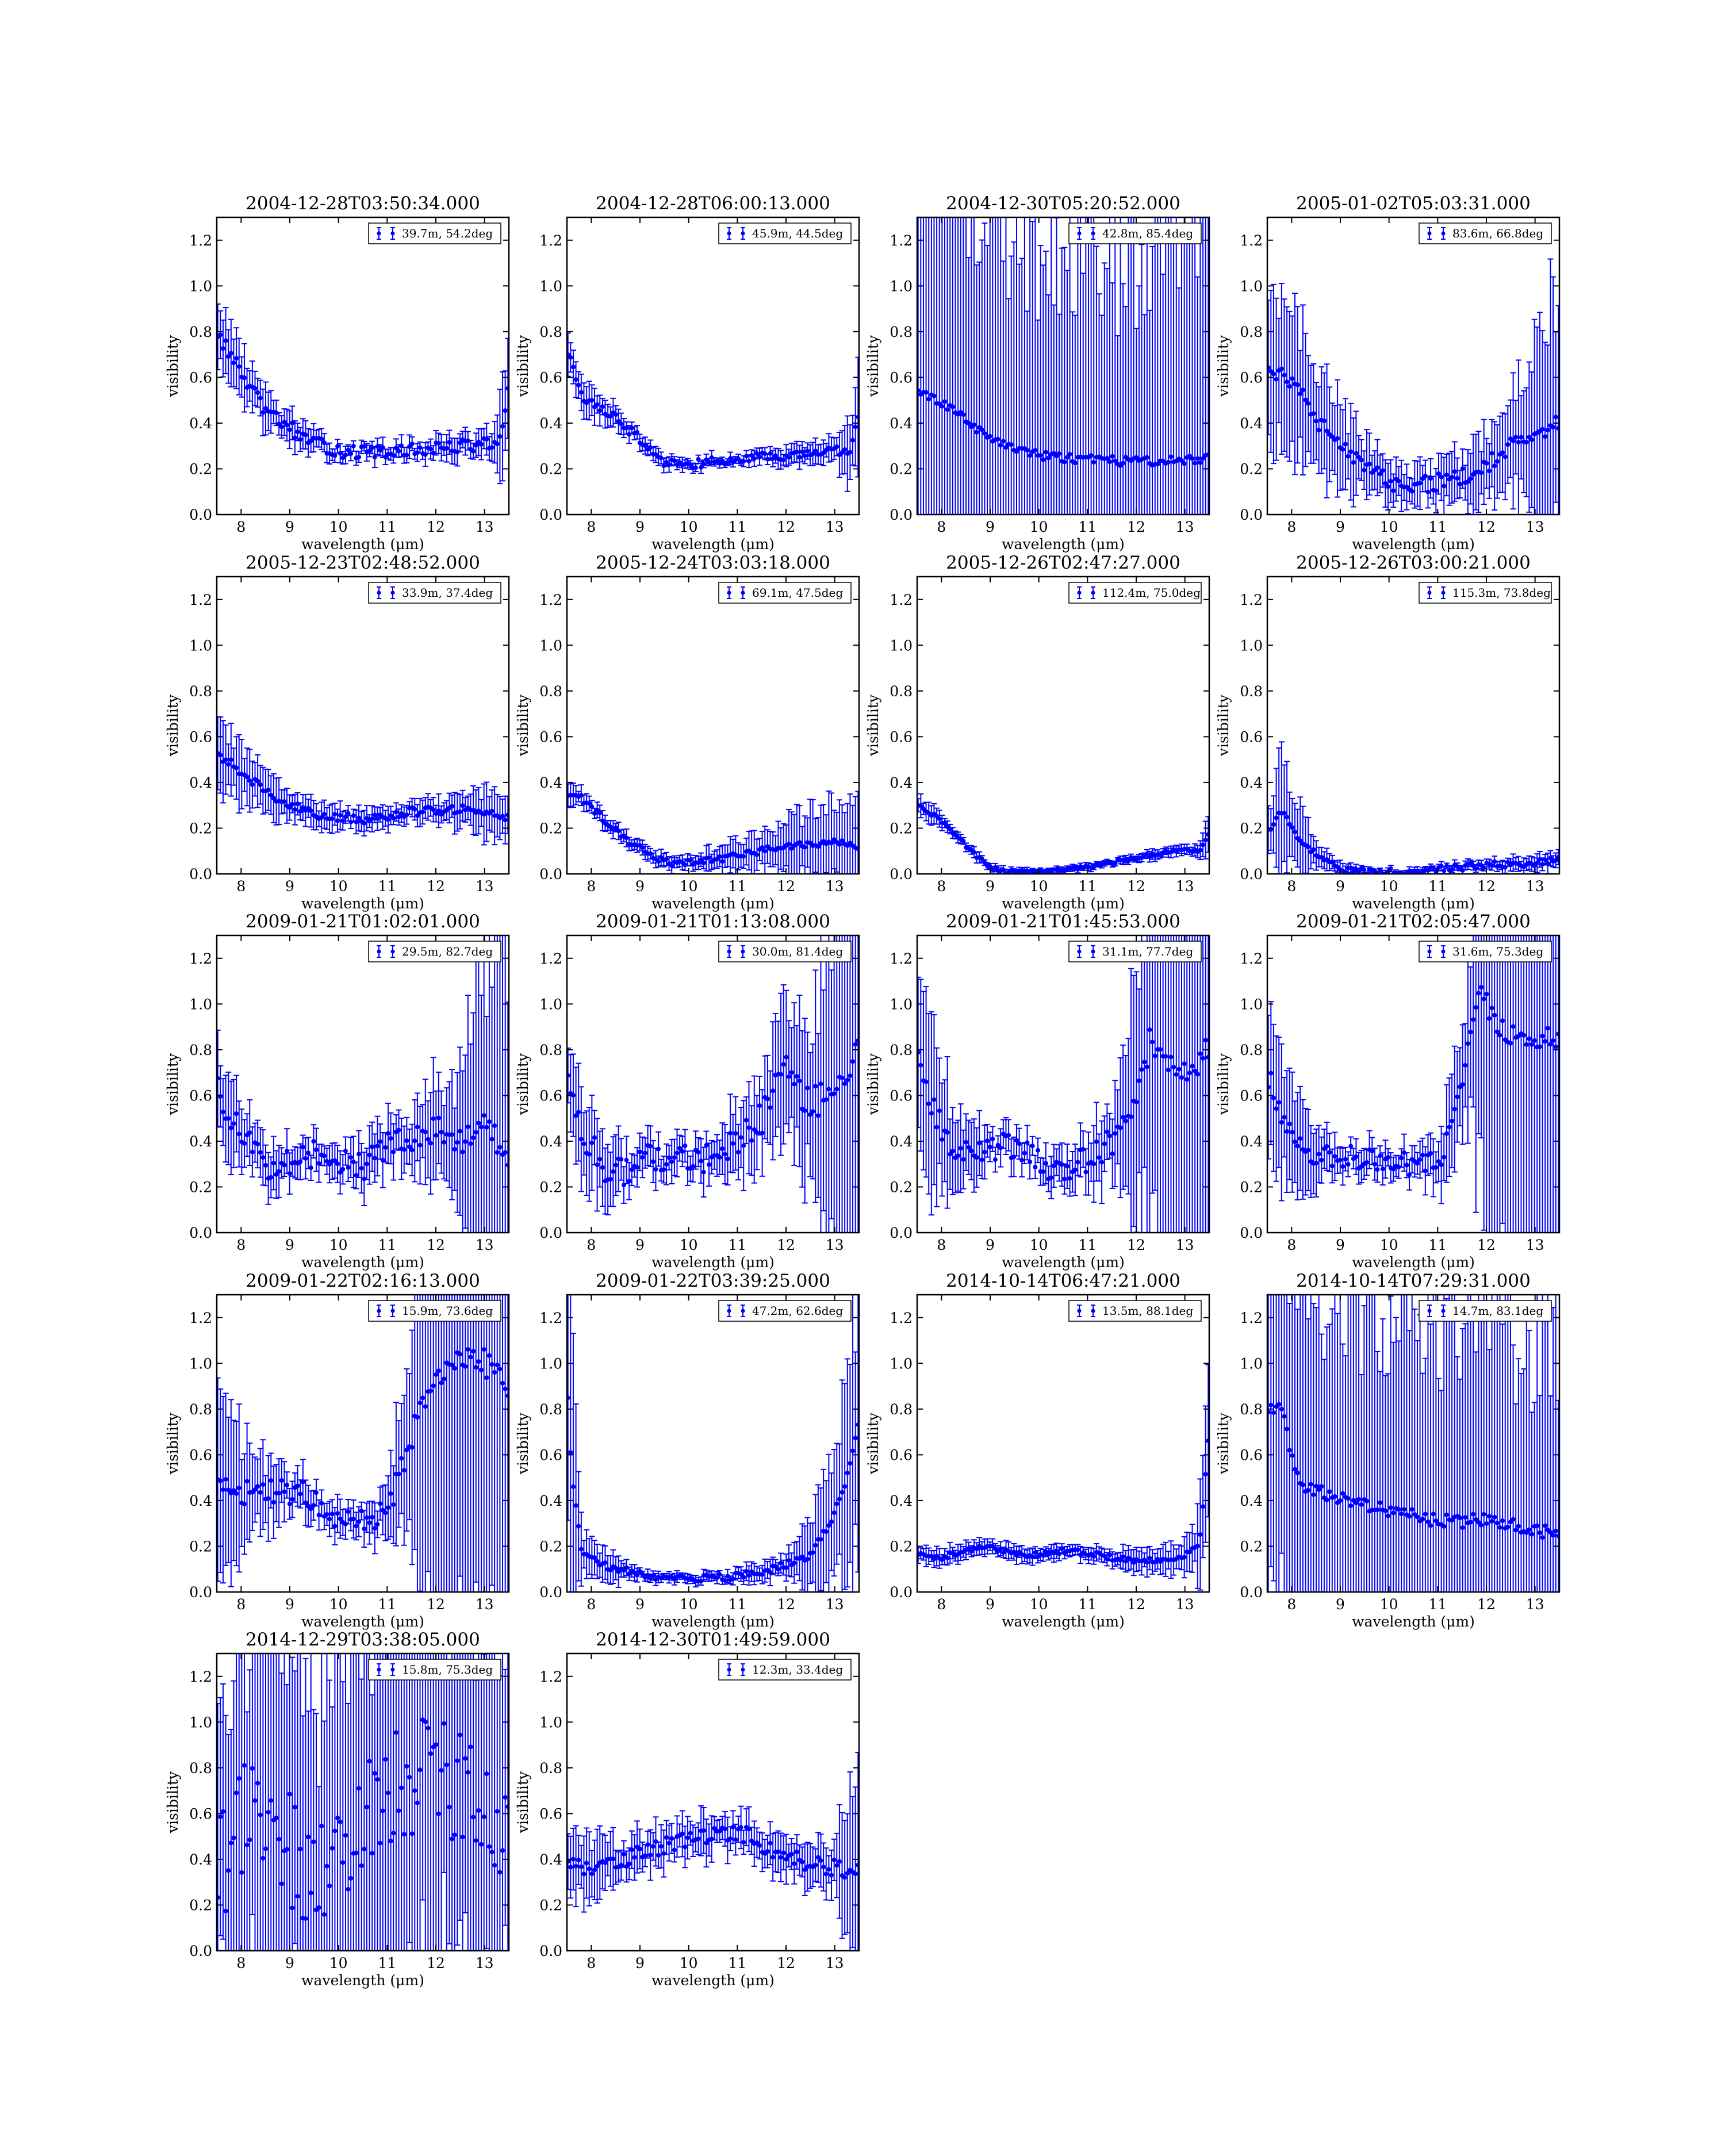 The image size is (1725, 2156). Describe the element at coordinates (873, 1084) in the screenshot. I see `y-axis-label: visibility` at that location.